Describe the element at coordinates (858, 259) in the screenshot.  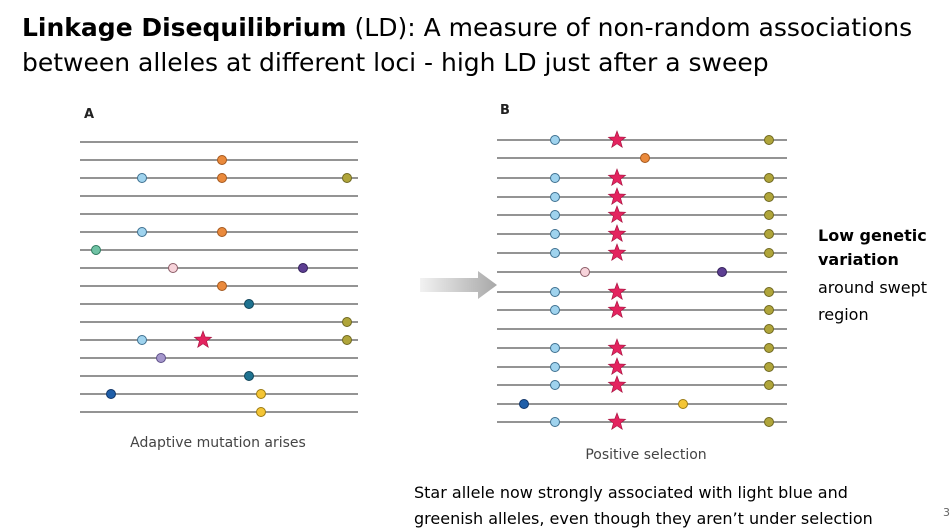
I see `side-note-bold: variation` at that location.